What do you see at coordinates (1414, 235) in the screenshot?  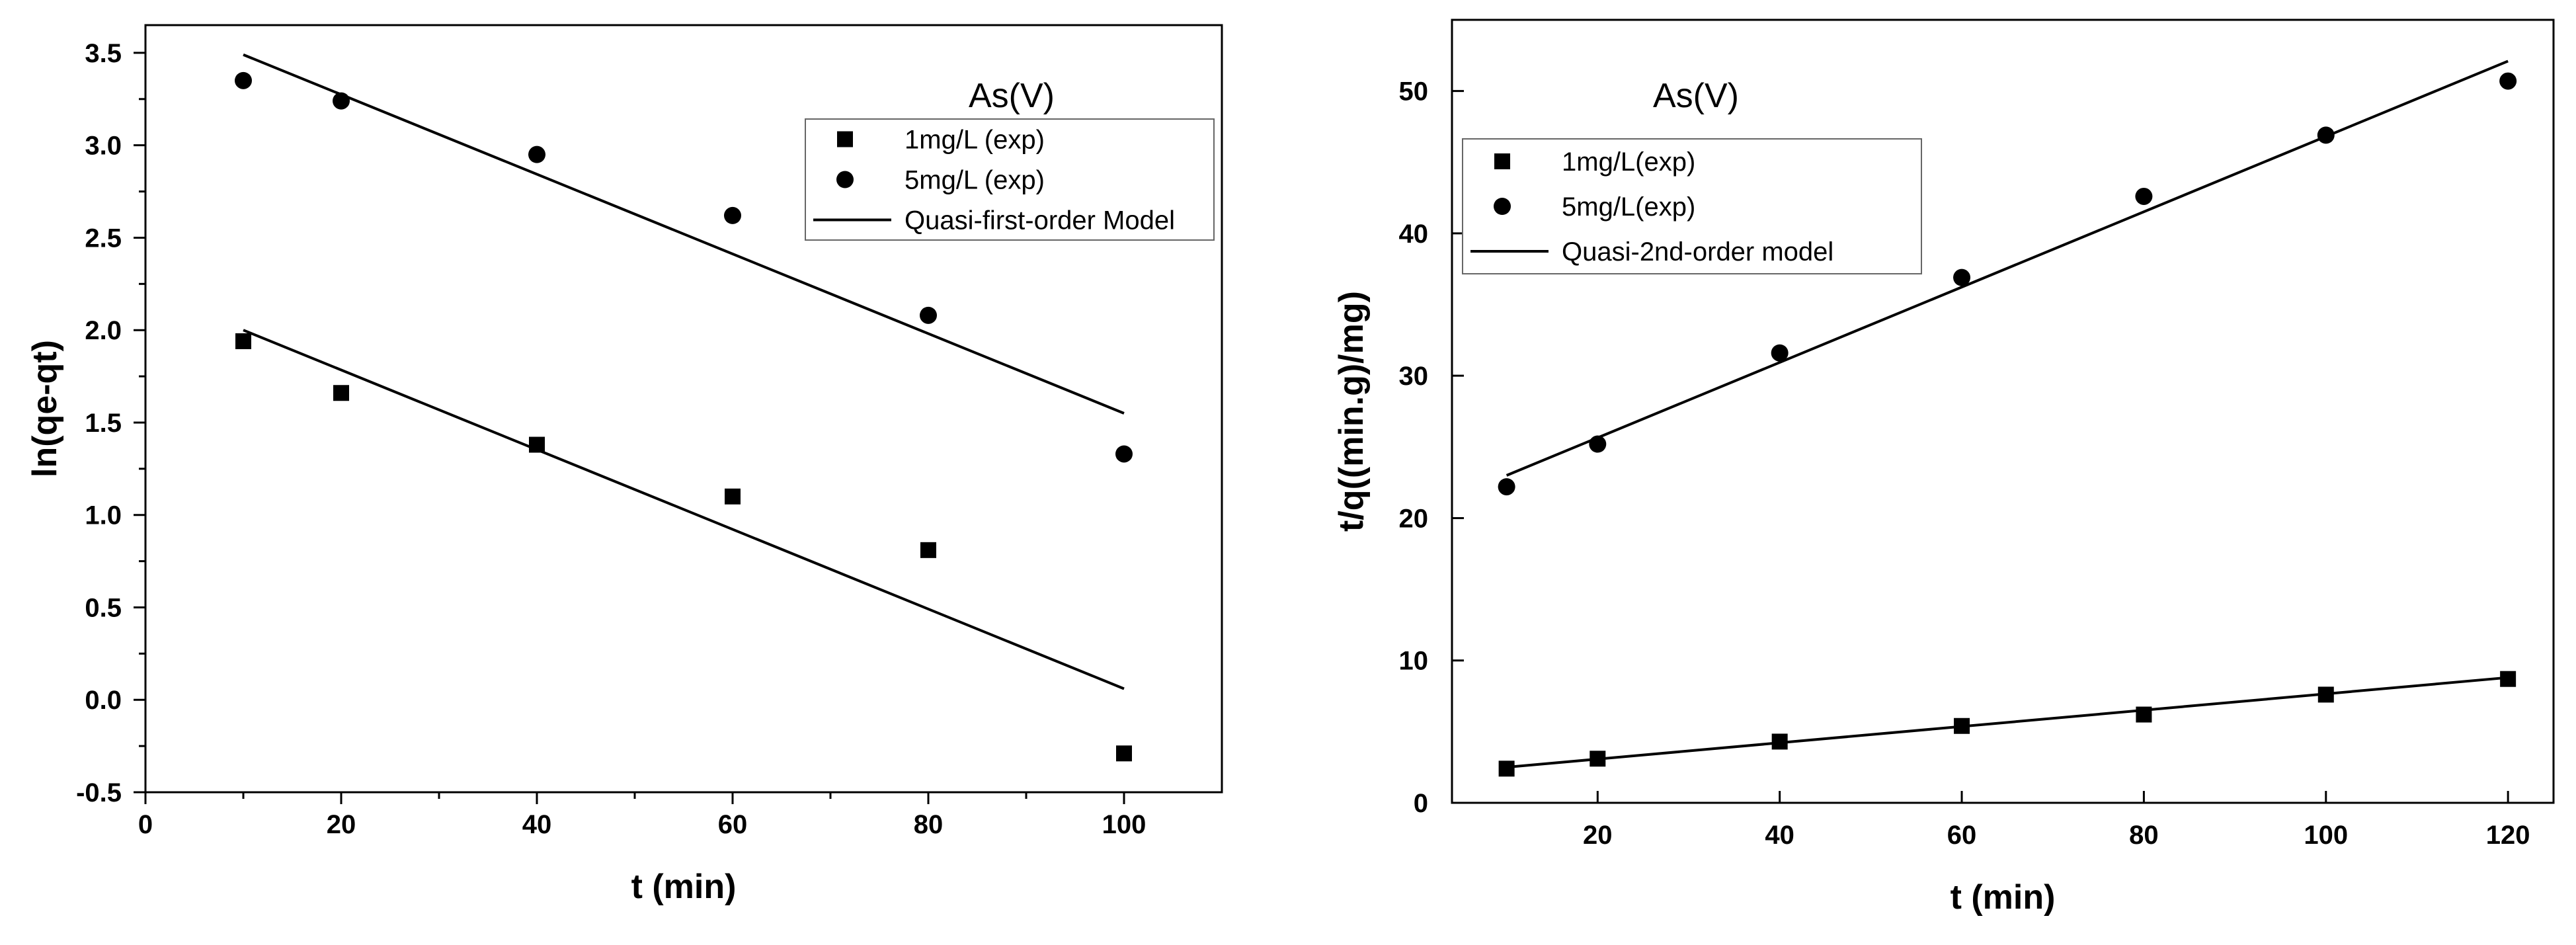 I see `y-tick-label: 40` at bounding box center [1414, 235].